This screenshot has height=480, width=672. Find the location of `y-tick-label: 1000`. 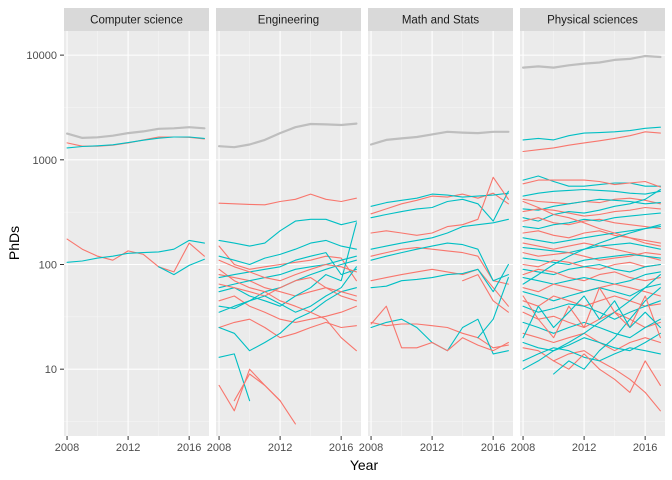

y-tick-label: 1000 is located at coordinates (45, 161).